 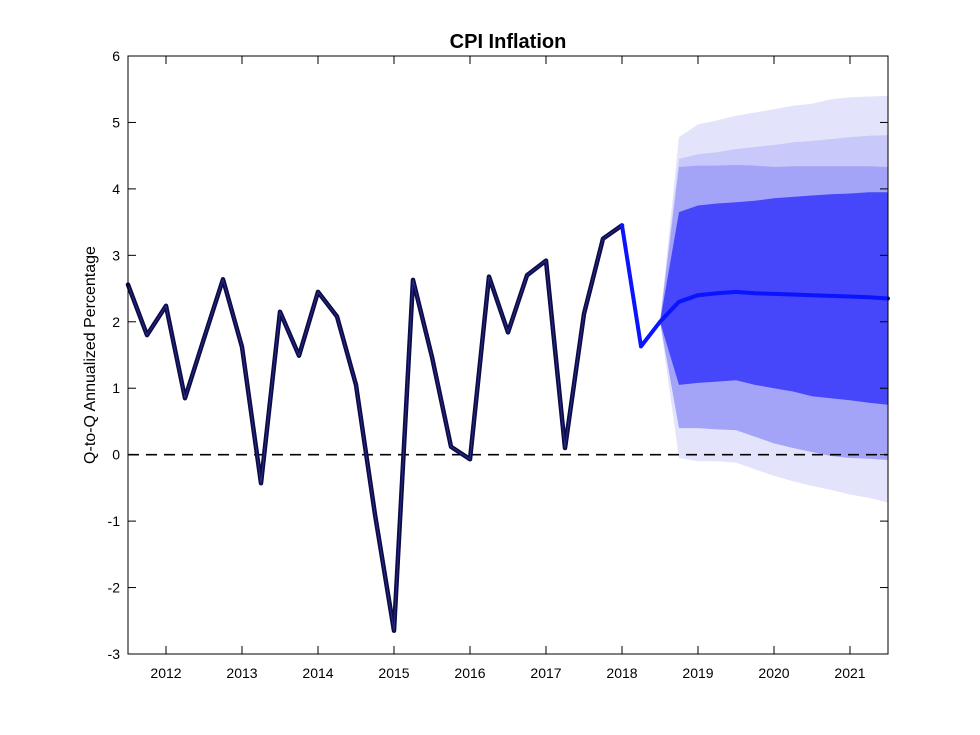 I want to click on x-tick-label: 2017, so click(x=545, y=673).